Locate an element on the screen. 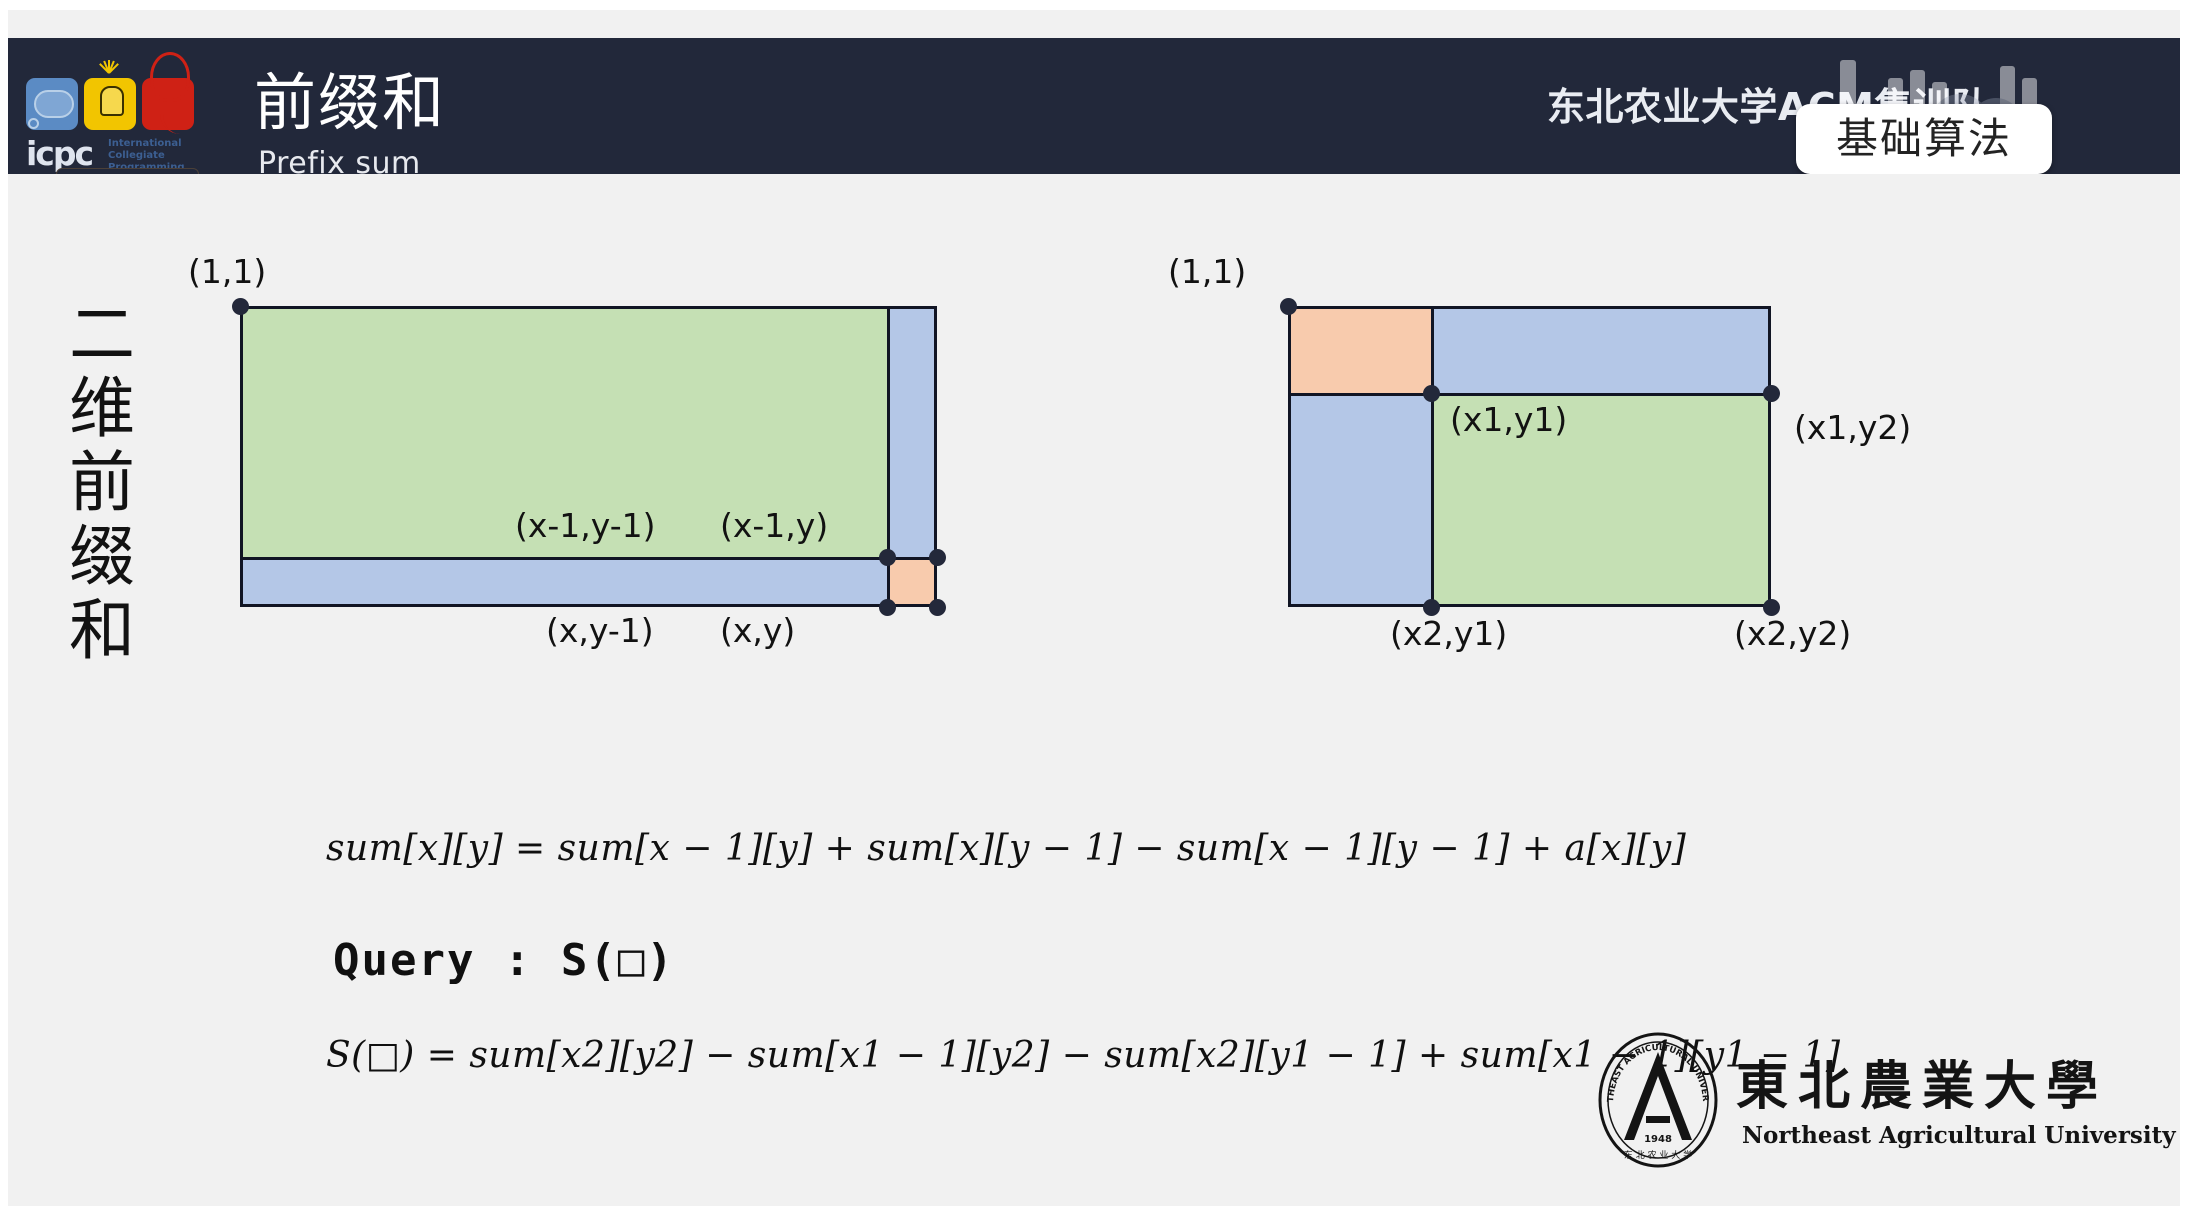 Image resolution: width=2188 pixels, height=1213 pixels. green-query-block-region is located at coordinates (1601, 500).